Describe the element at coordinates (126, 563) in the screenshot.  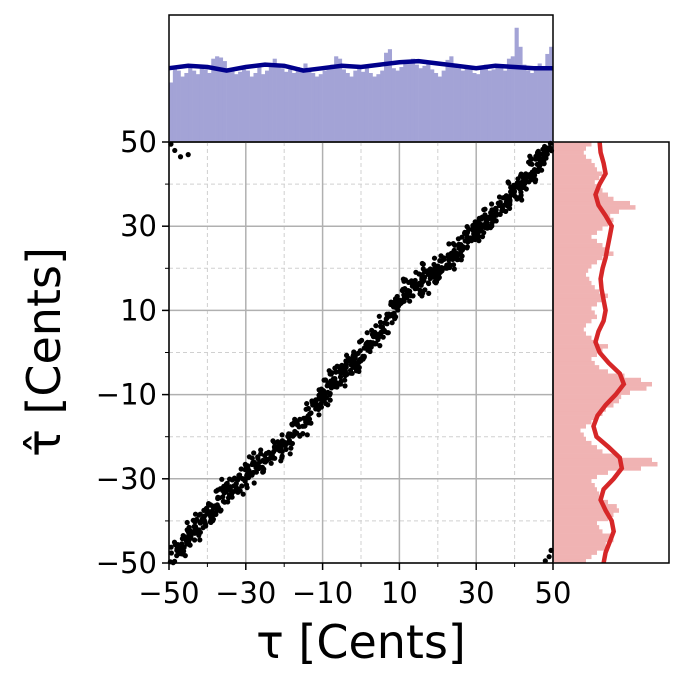
I see `y-tick-label: −50` at that location.